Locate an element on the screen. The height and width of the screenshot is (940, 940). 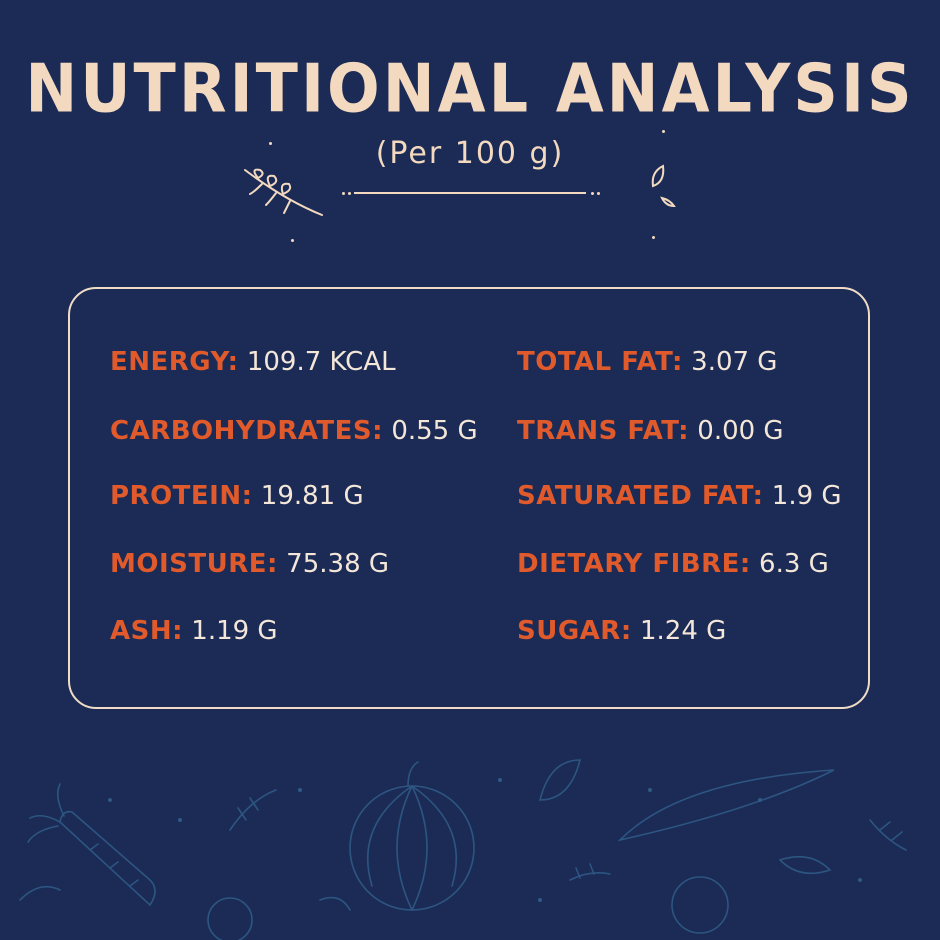
nutrient-value: 6.3 G is located at coordinates (794, 564).